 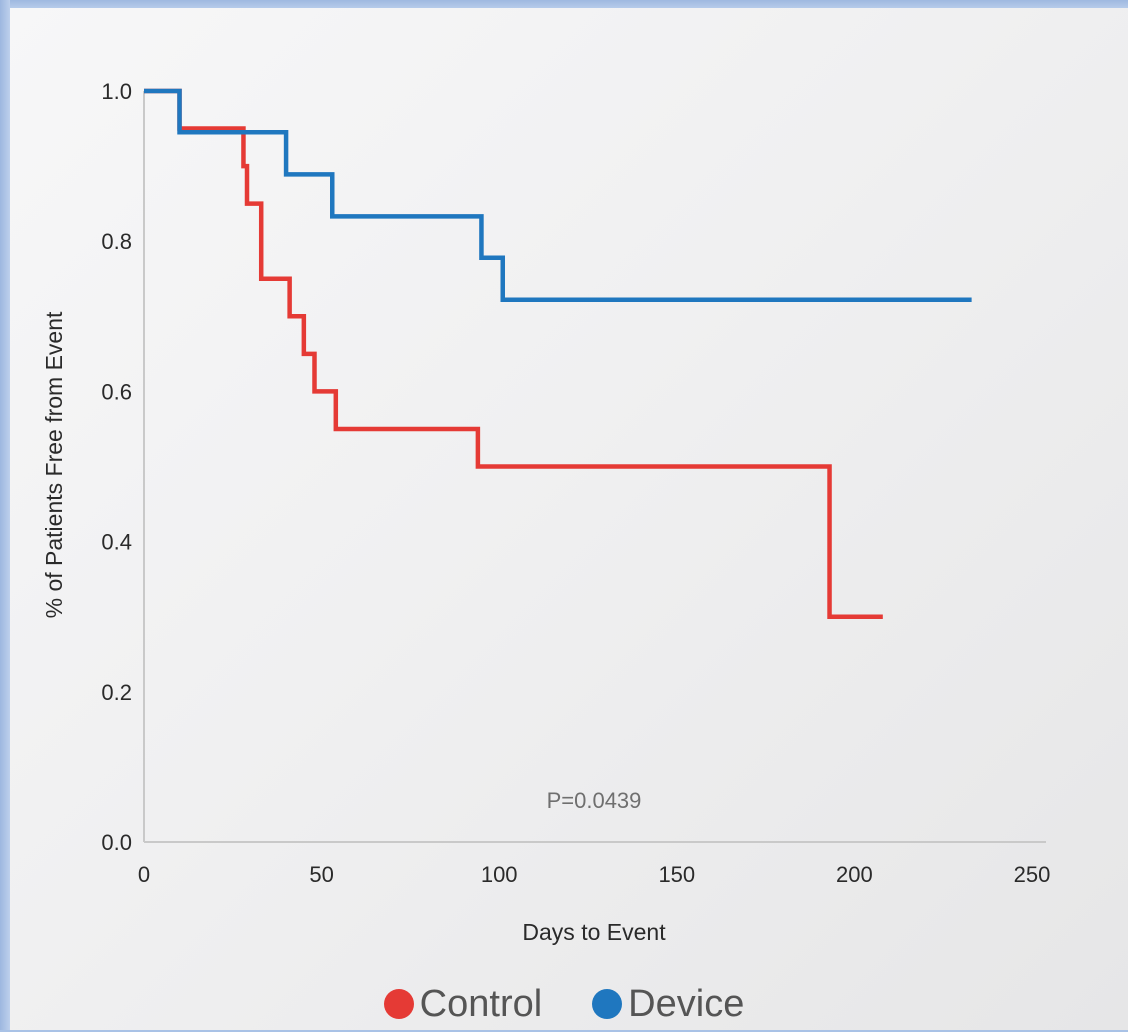 What do you see at coordinates (321, 874) in the screenshot?
I see `x-tick-label: 50` at bounding box center [321, 874].